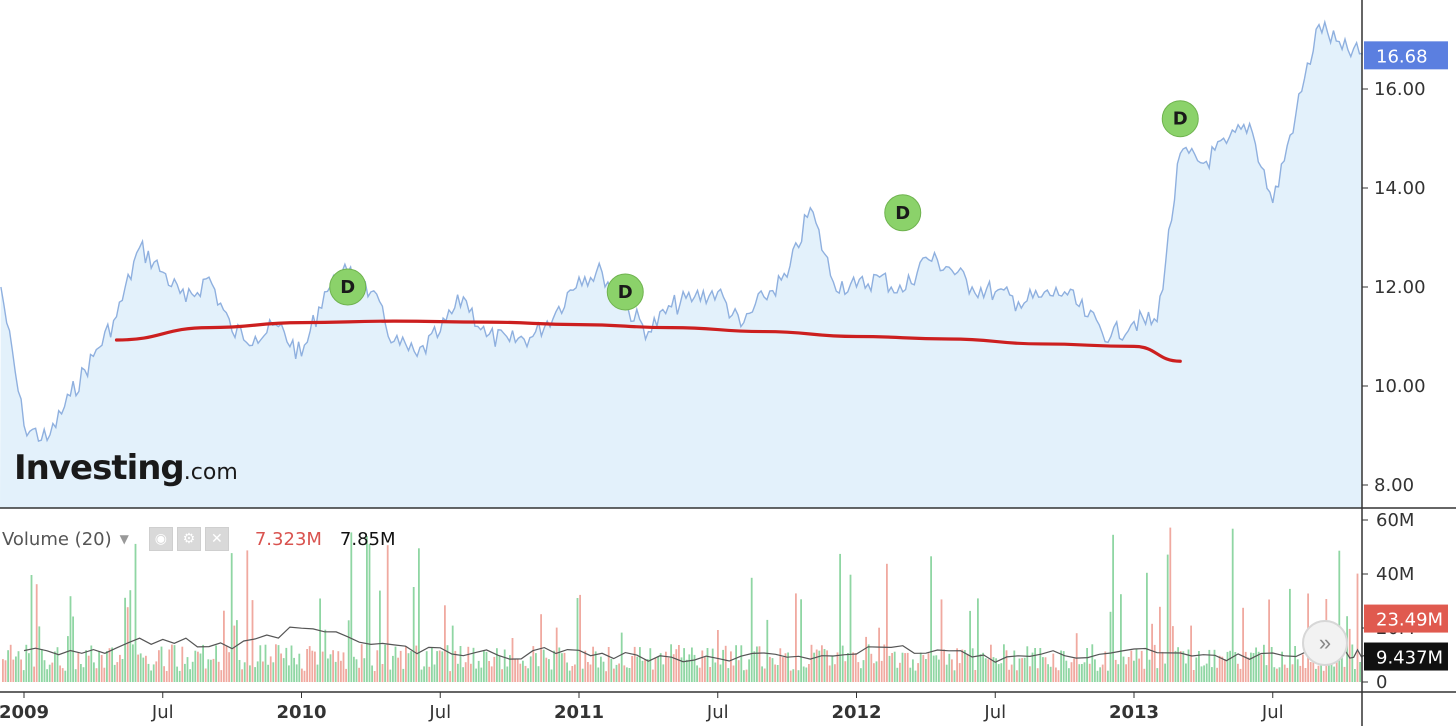 The image size is (1456, 726). Describe the element at coordinates (1272, 712) in the screenshot. I see `x-tick-label: Jul` at that location.